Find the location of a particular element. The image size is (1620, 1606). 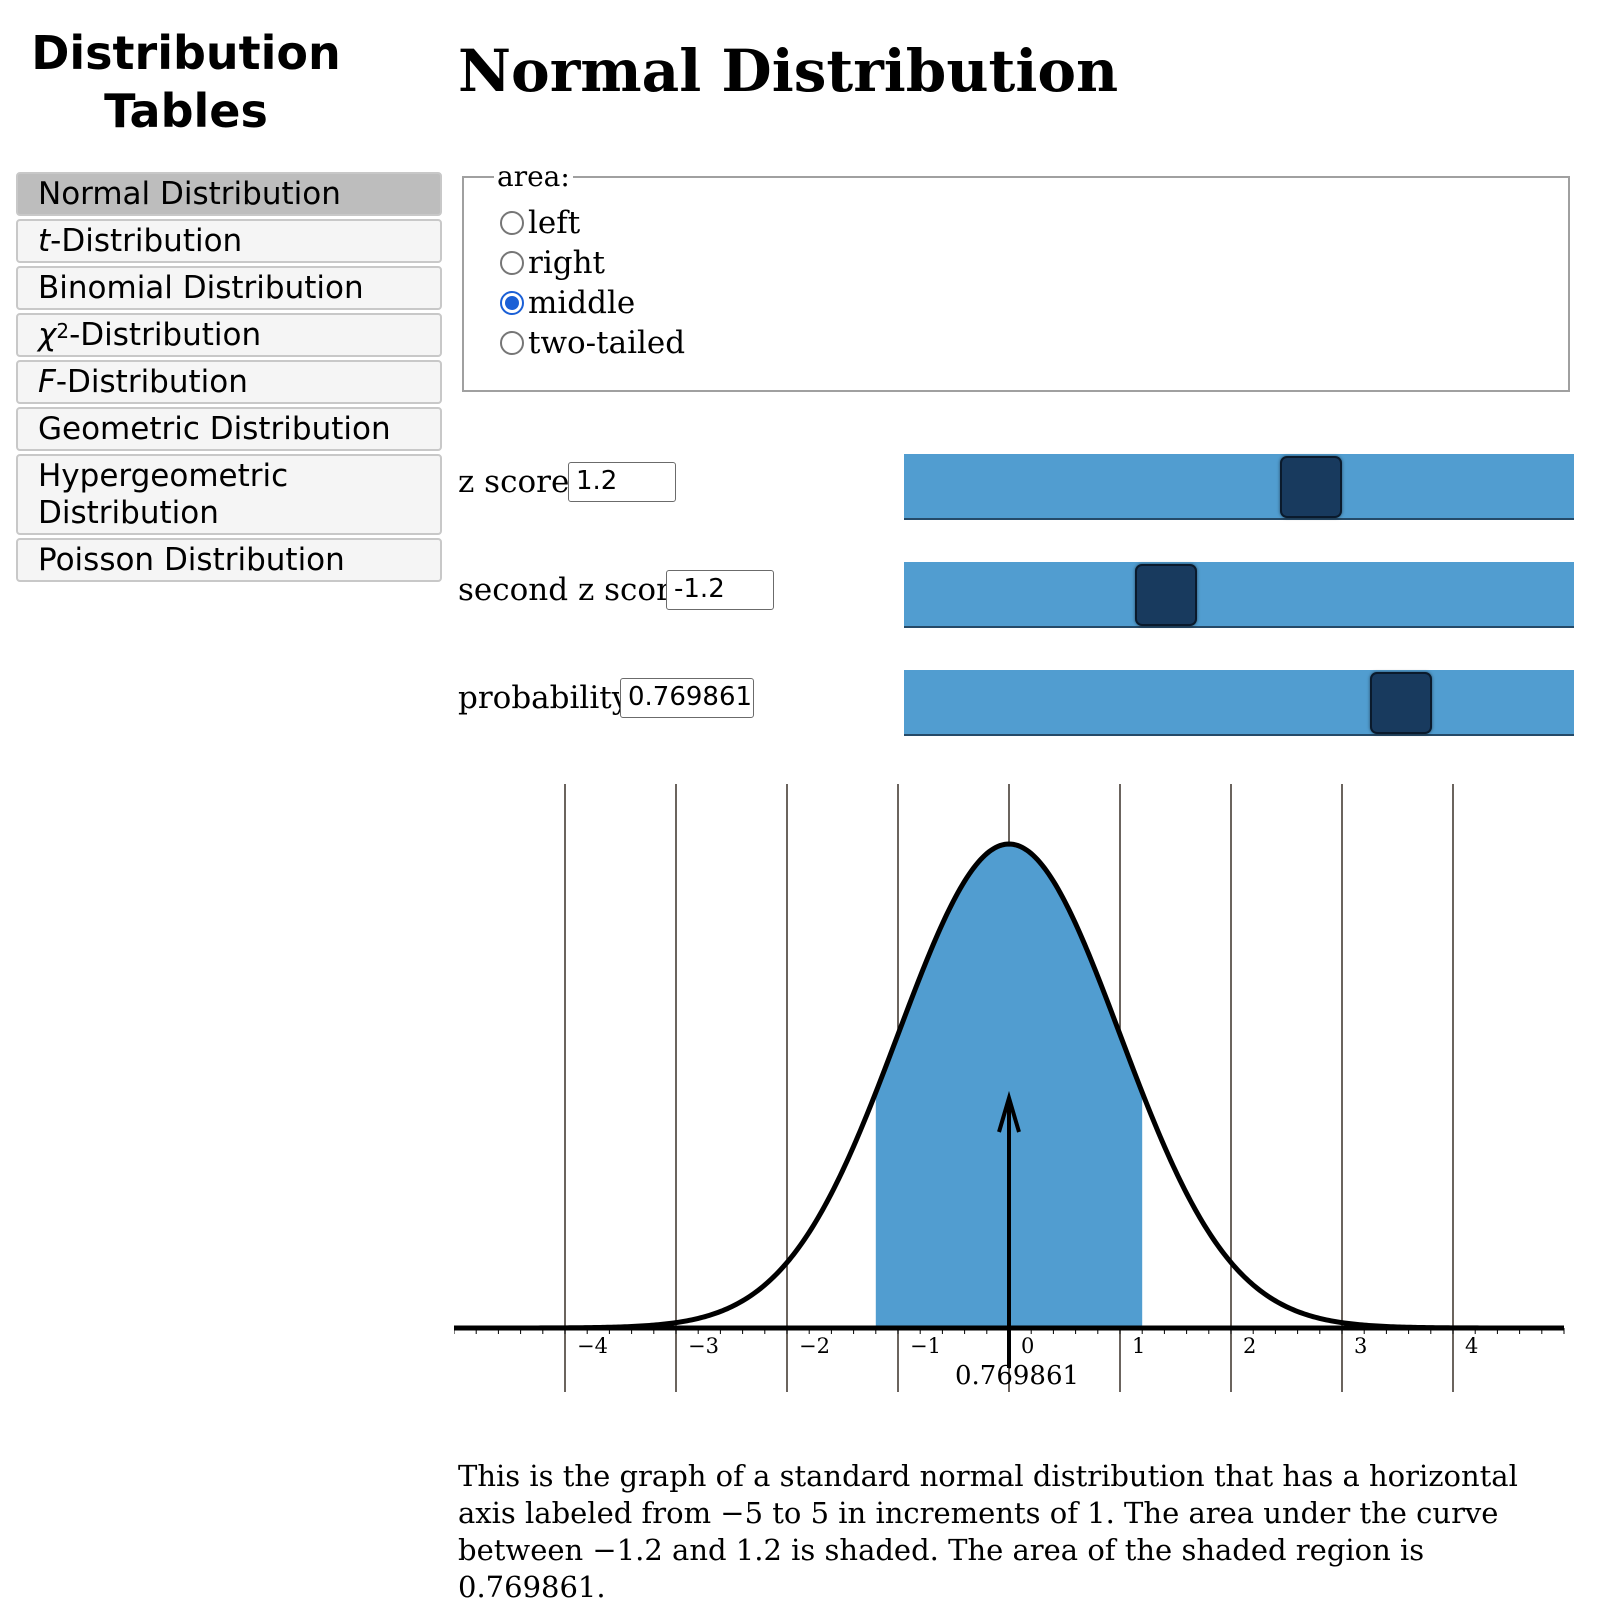

area-option-left: left is located at coordinates (1034, 223).